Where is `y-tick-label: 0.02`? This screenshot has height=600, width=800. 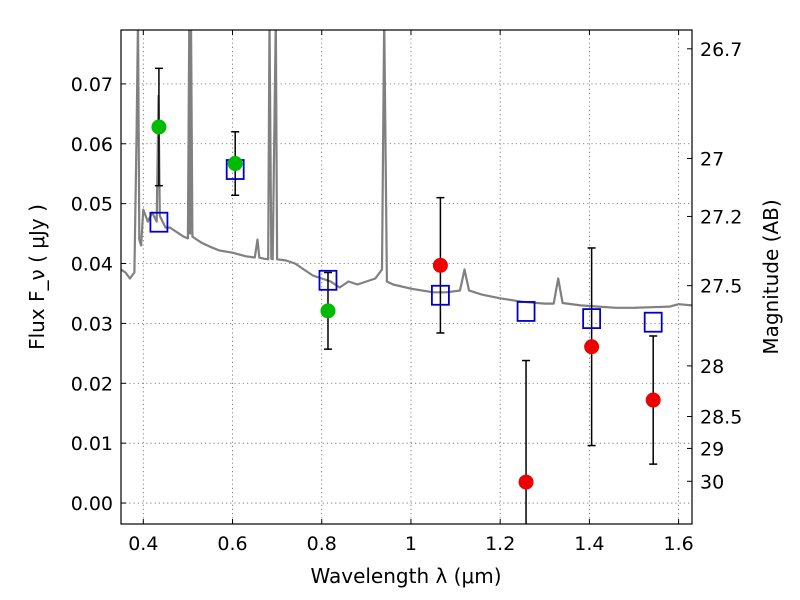 y-tick-label: 0.02 is located at coordinates (92, 384).